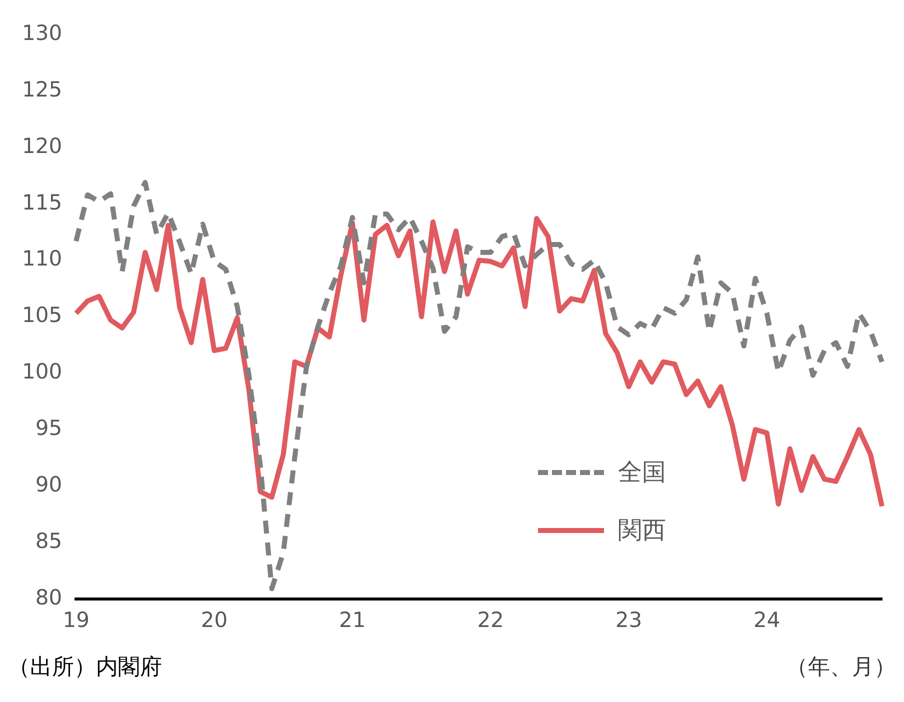  I want to click on y-tick-label: 100, so click(42, 372).